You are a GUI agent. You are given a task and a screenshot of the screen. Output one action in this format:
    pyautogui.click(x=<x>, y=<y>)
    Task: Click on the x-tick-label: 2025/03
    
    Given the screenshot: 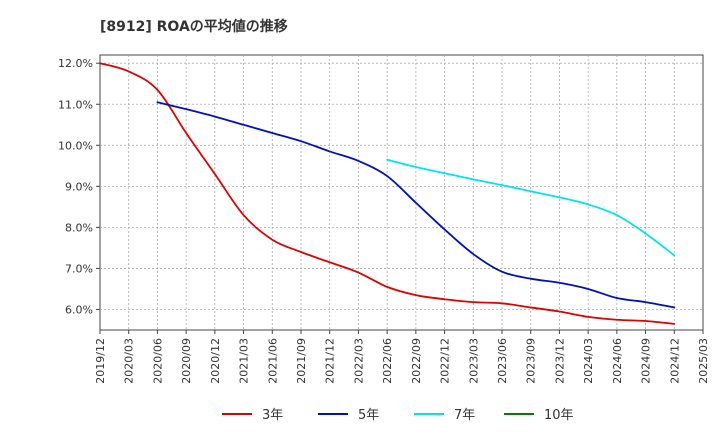 What is the action you would take?
    pyautogui.click(x=703, y=361)
    